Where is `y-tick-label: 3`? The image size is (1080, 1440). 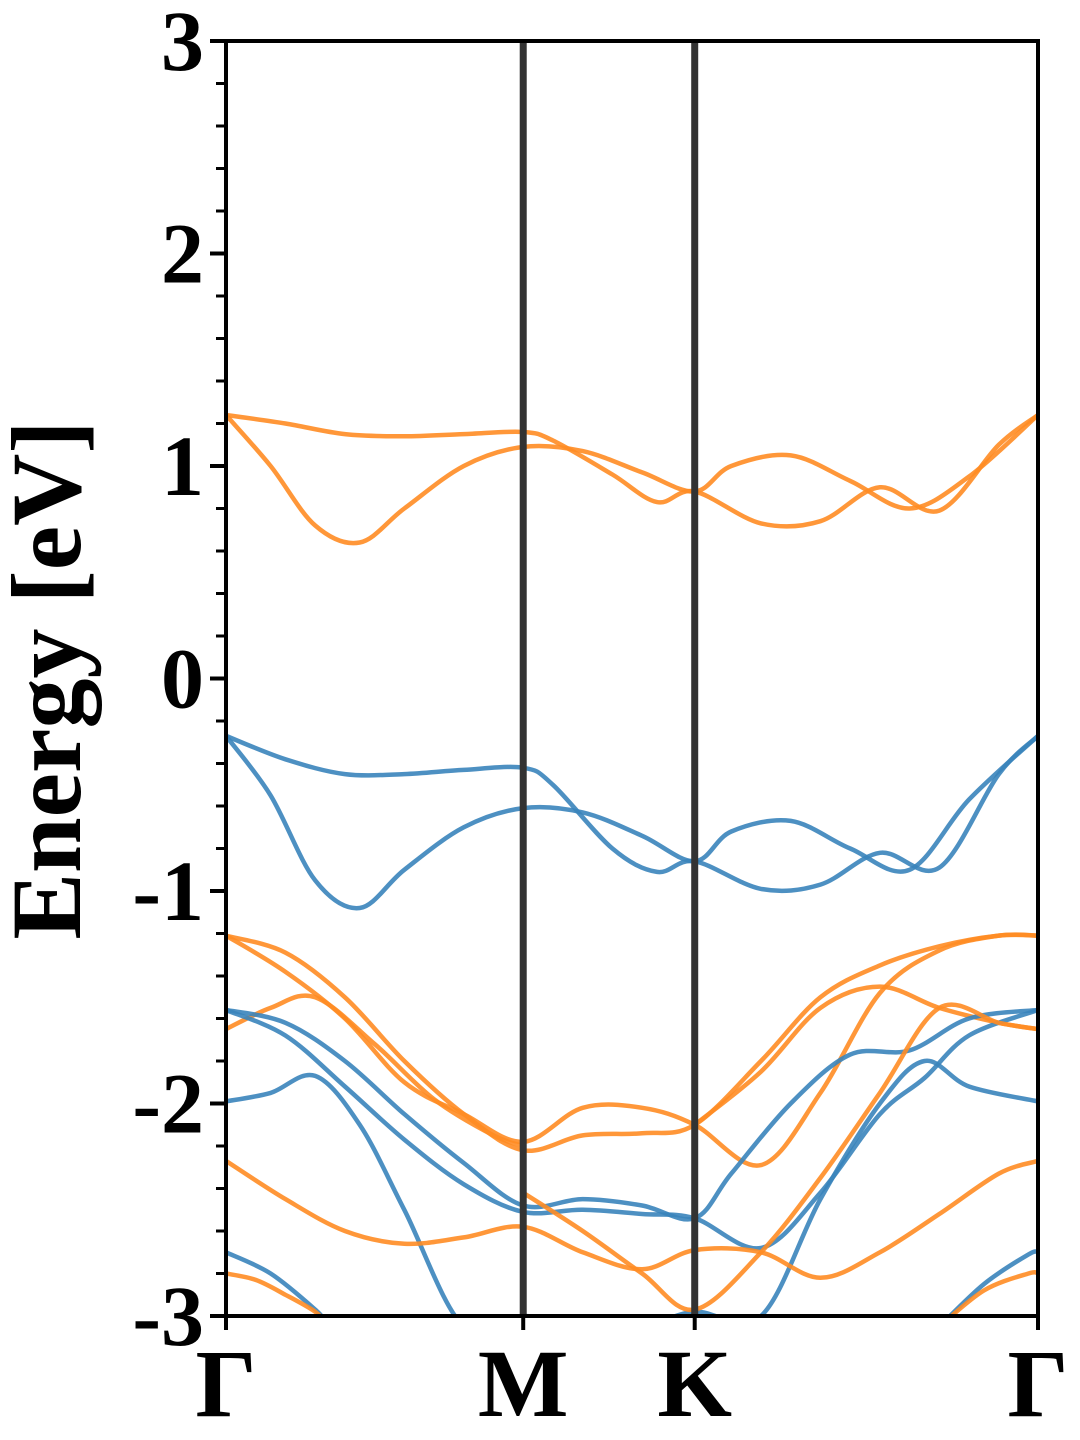 y-tick-label: 3 is located at coordinates (182, 44).